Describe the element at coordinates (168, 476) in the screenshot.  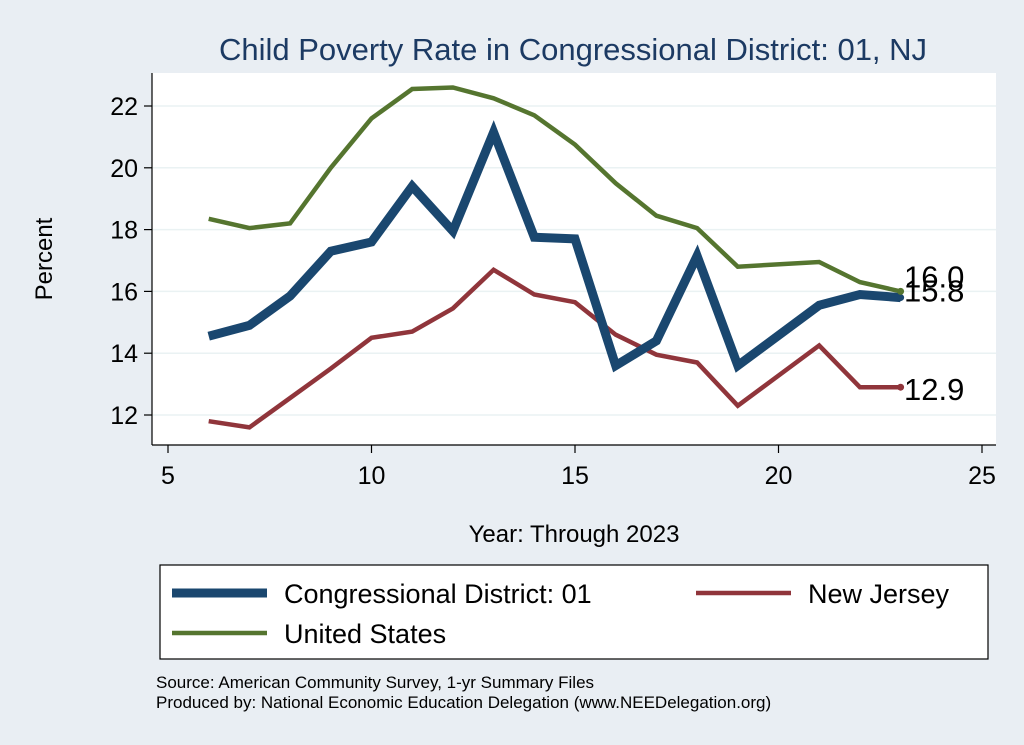
I see `x-tick-label: 5` at that location.